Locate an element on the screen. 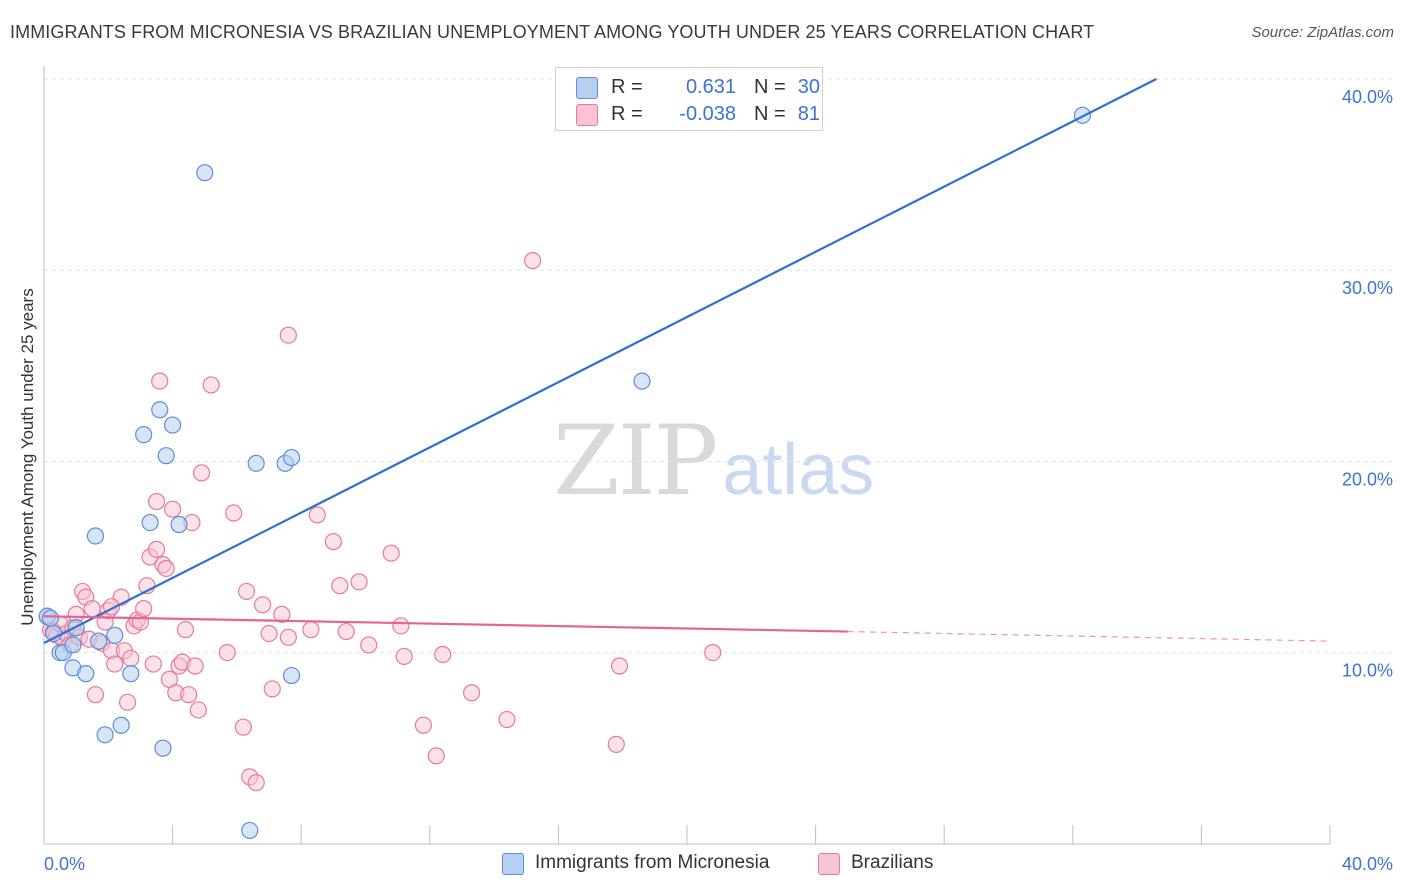  y-tick-label: 40.0% is located at coordinates (1367, 97).